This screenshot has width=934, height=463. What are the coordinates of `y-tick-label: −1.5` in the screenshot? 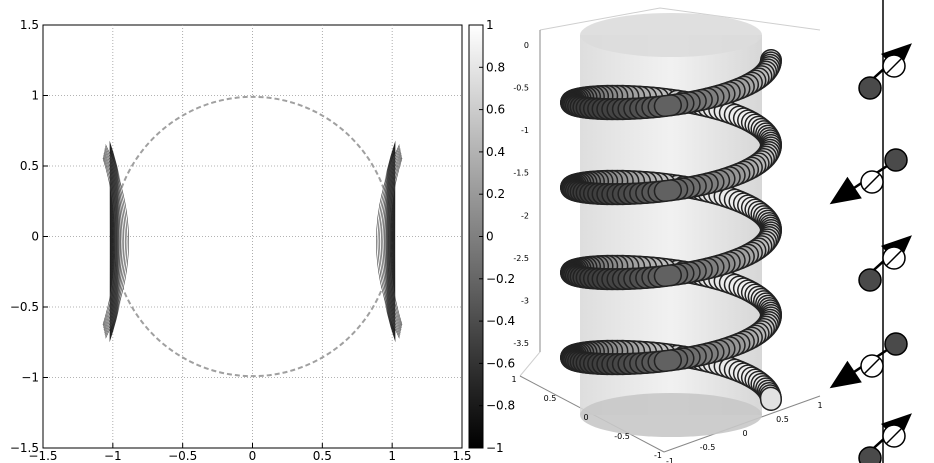 It's located at (24, 448).